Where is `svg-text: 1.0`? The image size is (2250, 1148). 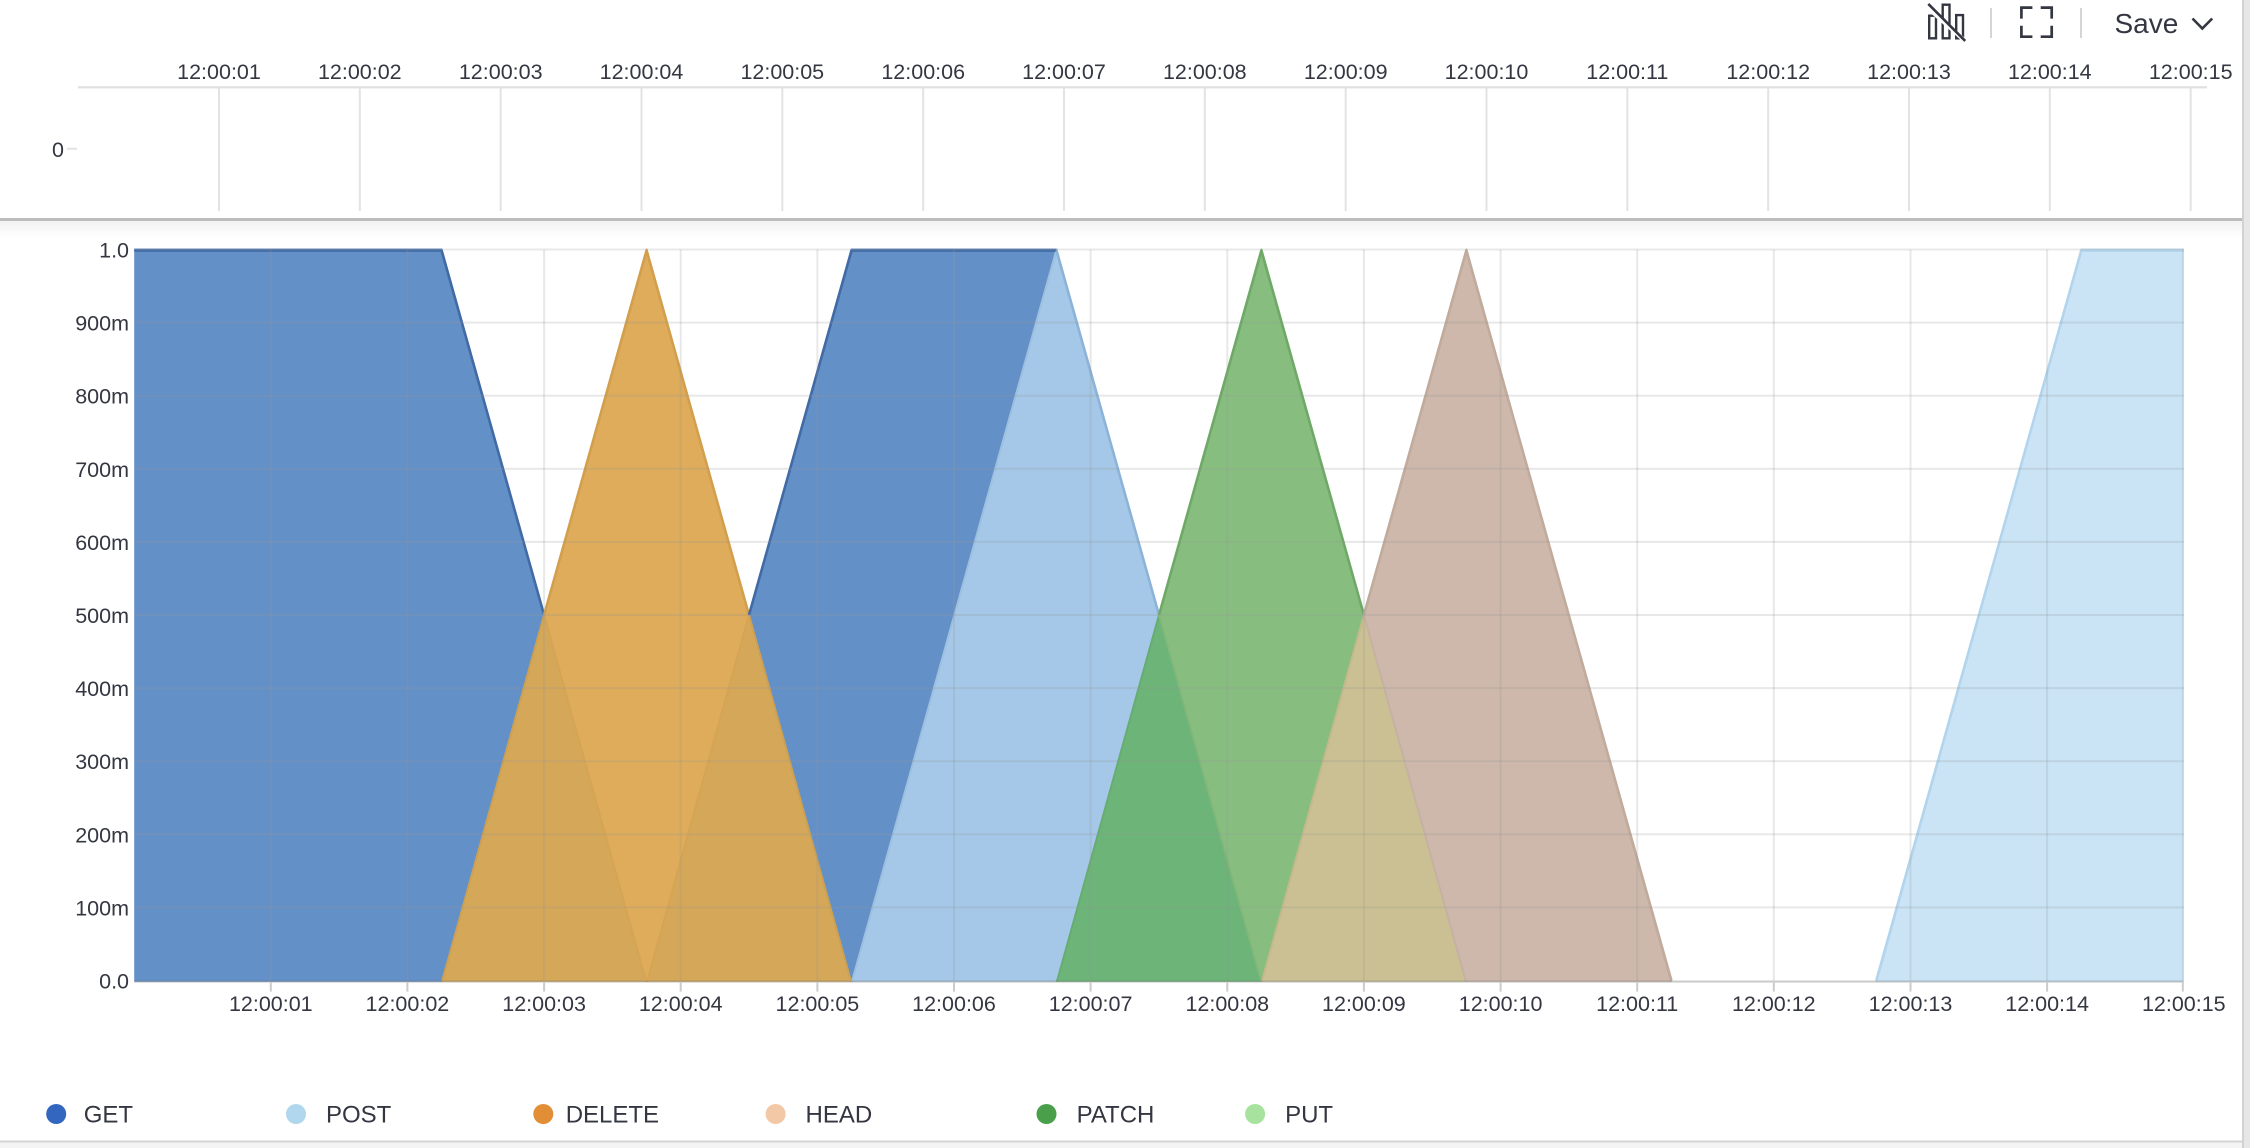 svg-text: 1.0 is located at coordinates (114, 251).